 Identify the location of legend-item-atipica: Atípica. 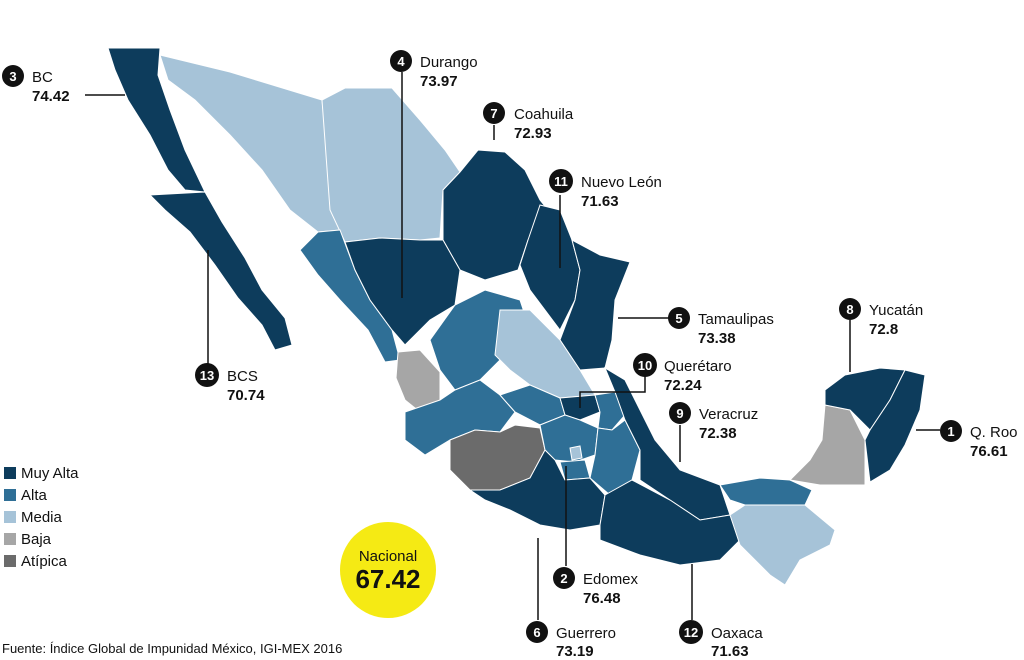
(41, 561).